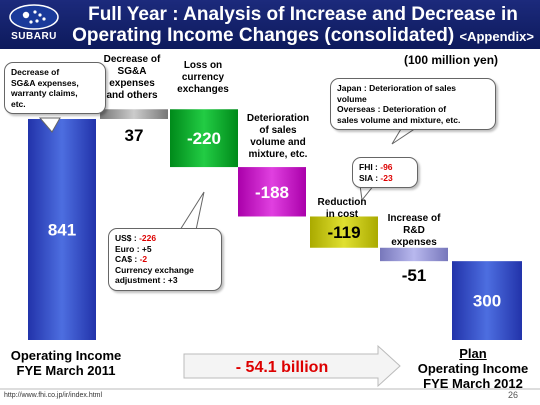  What do you see at coordinates (127, 238) in the screenshot?
I see `us-label: US$ :` at bounding box center [127, 238].